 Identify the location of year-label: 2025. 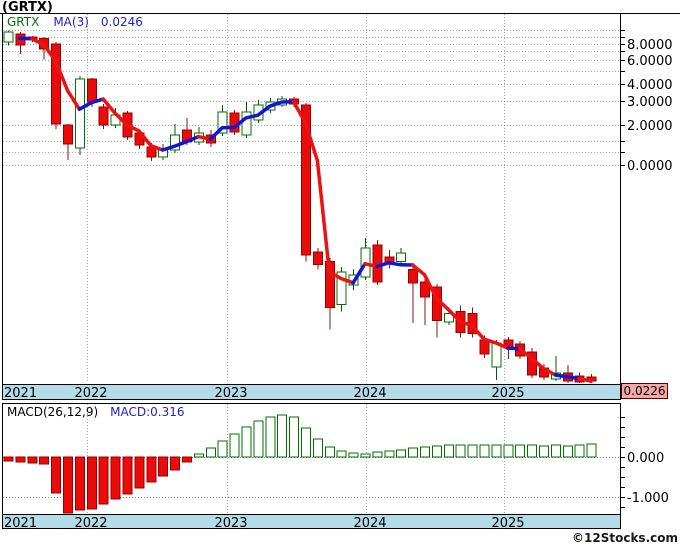
(507, 523).